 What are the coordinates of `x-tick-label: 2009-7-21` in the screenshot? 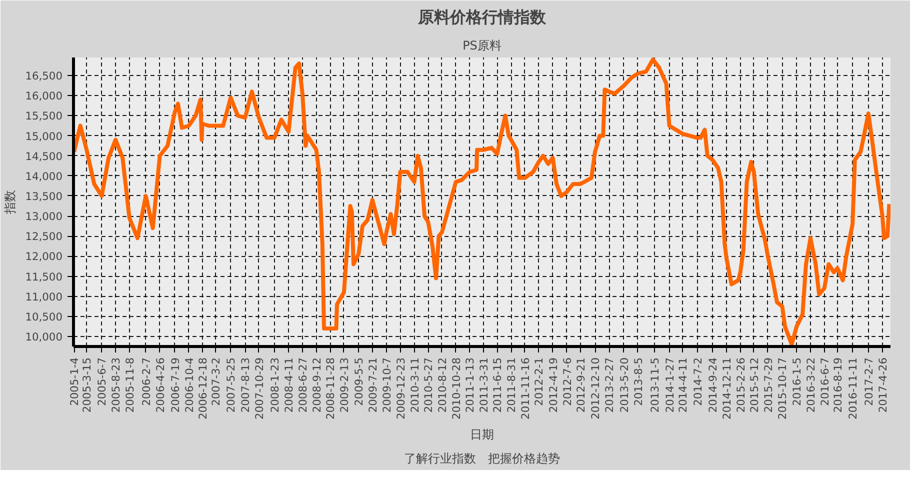 It's located at (373, 385).